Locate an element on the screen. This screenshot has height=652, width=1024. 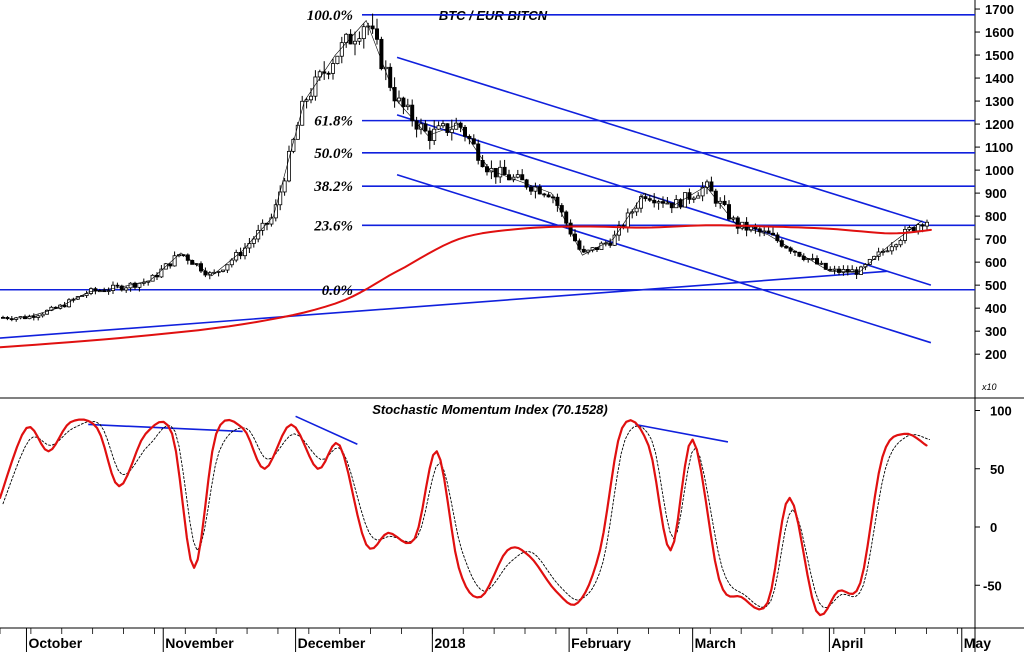
osc-y-tick-label: 100 is located at coordinates (1001, 411).